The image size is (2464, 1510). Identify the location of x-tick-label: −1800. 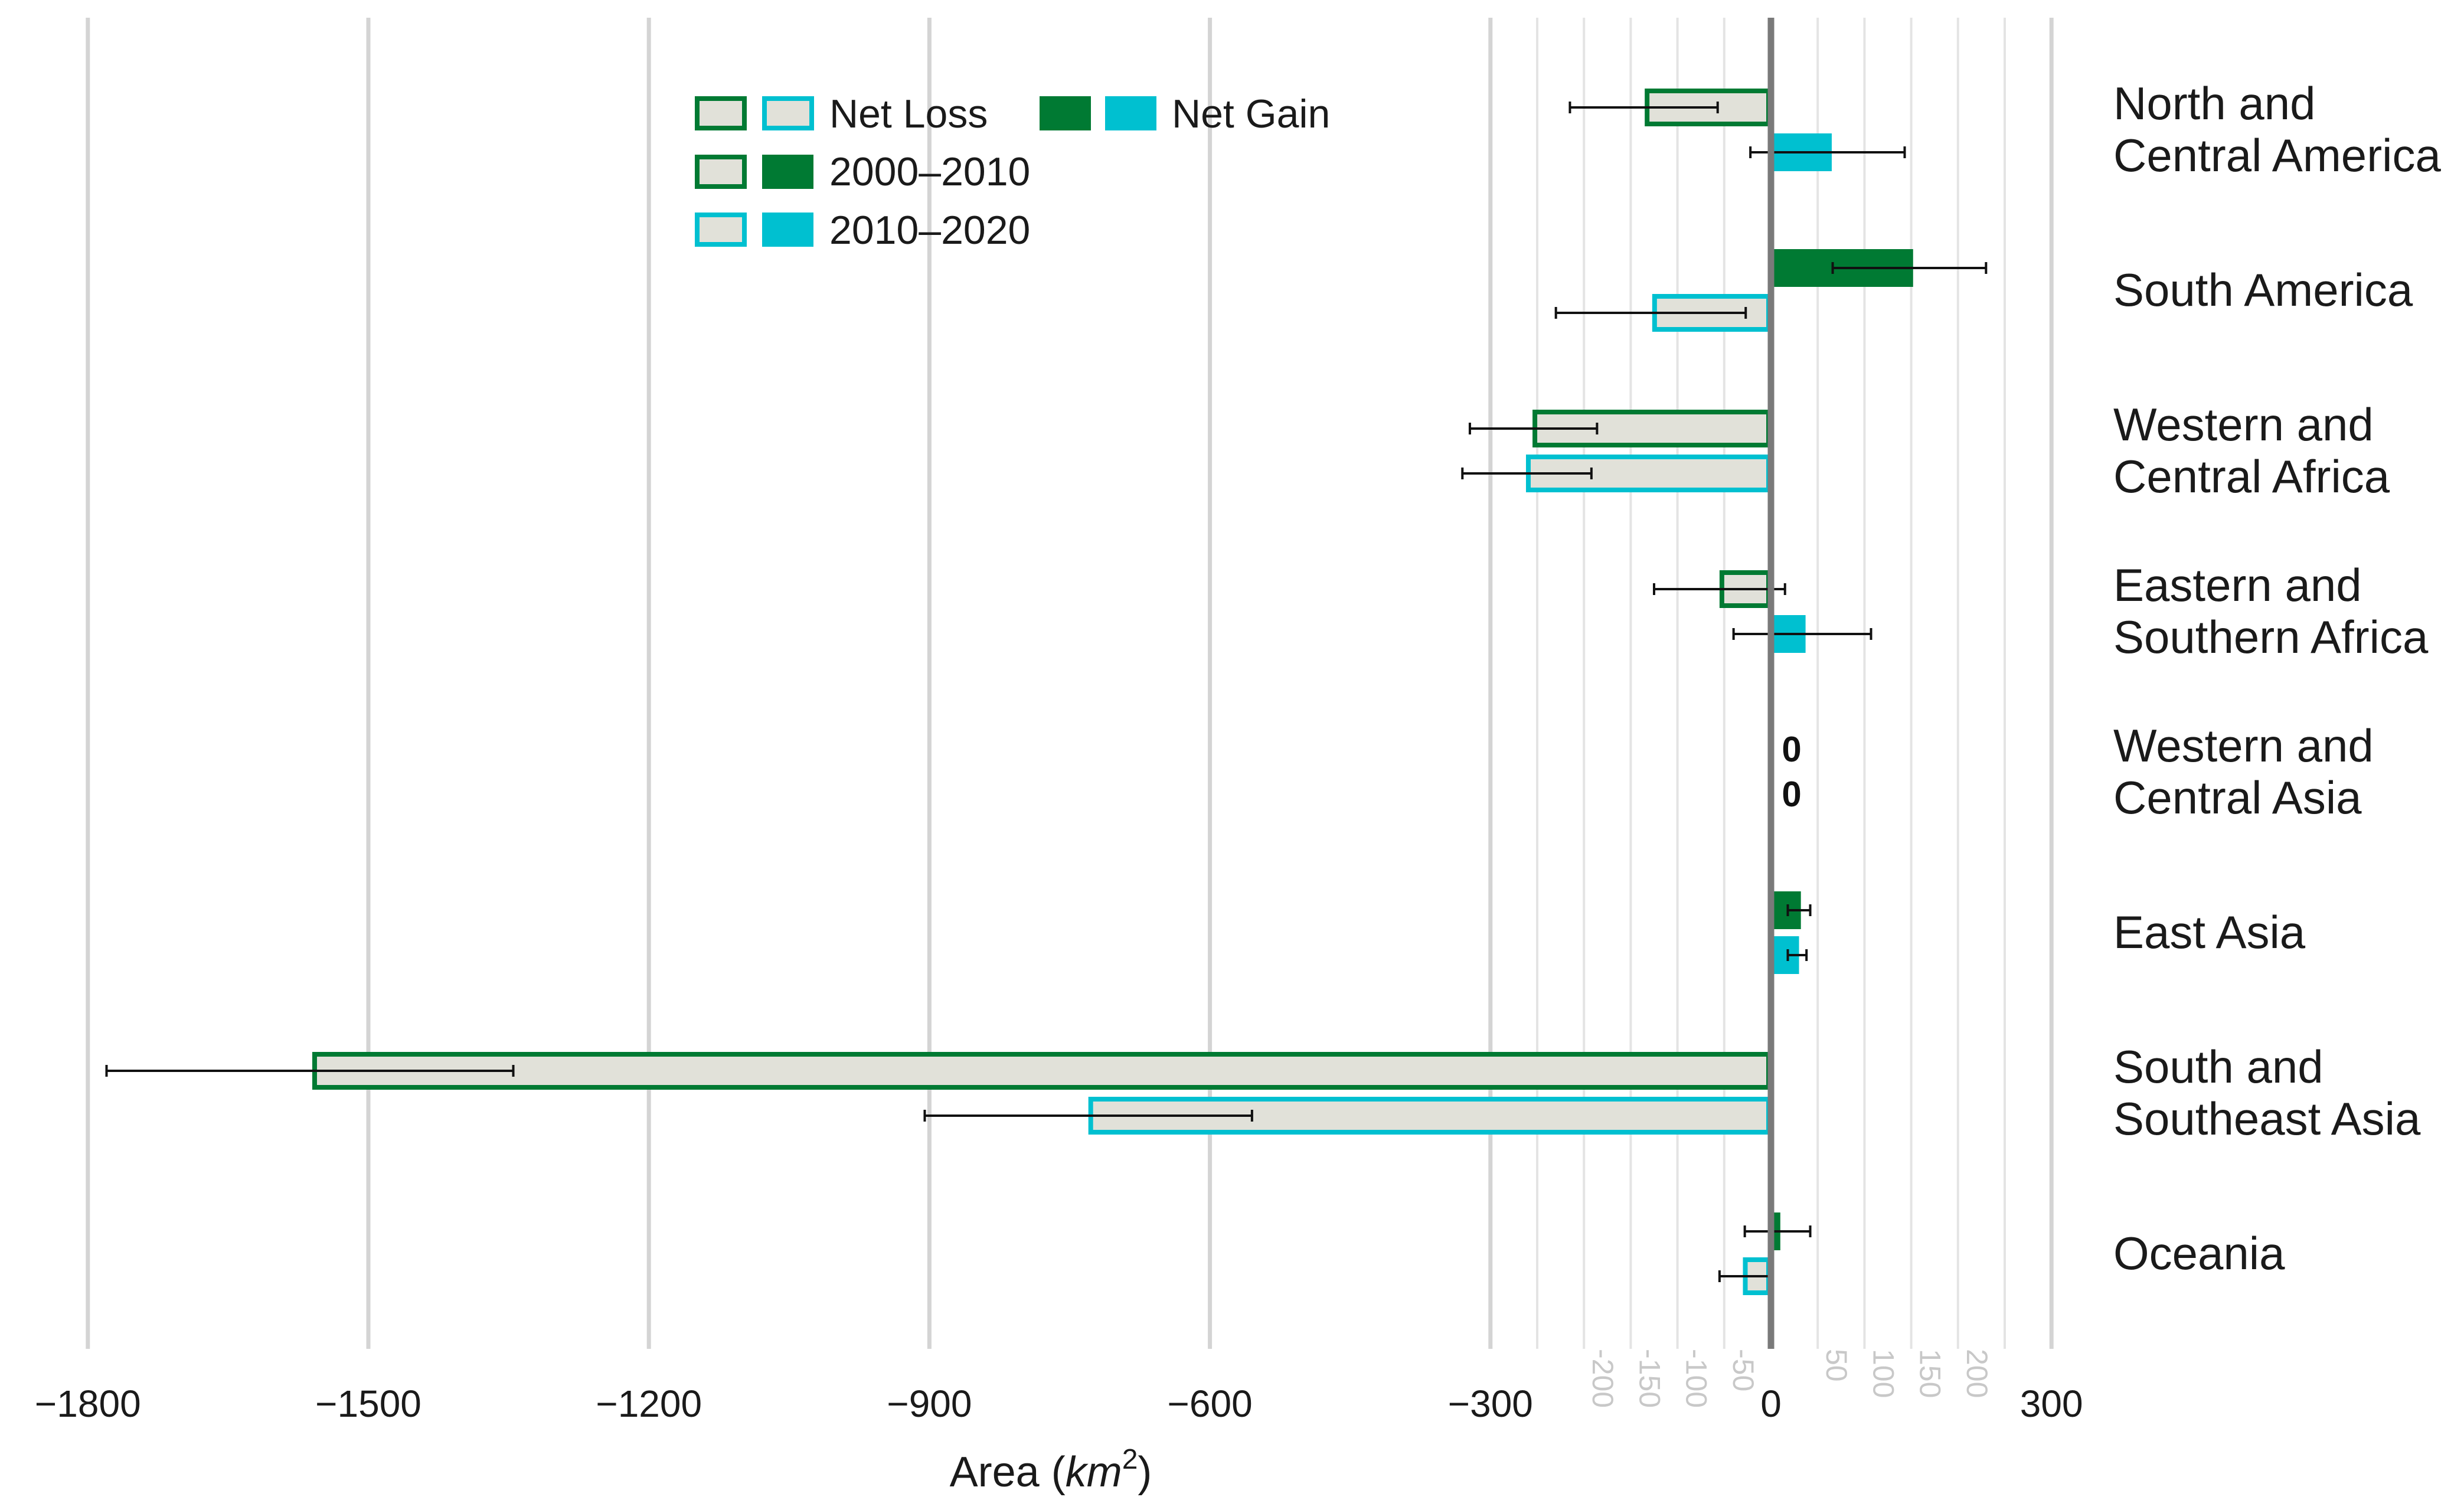
(88, 1403).